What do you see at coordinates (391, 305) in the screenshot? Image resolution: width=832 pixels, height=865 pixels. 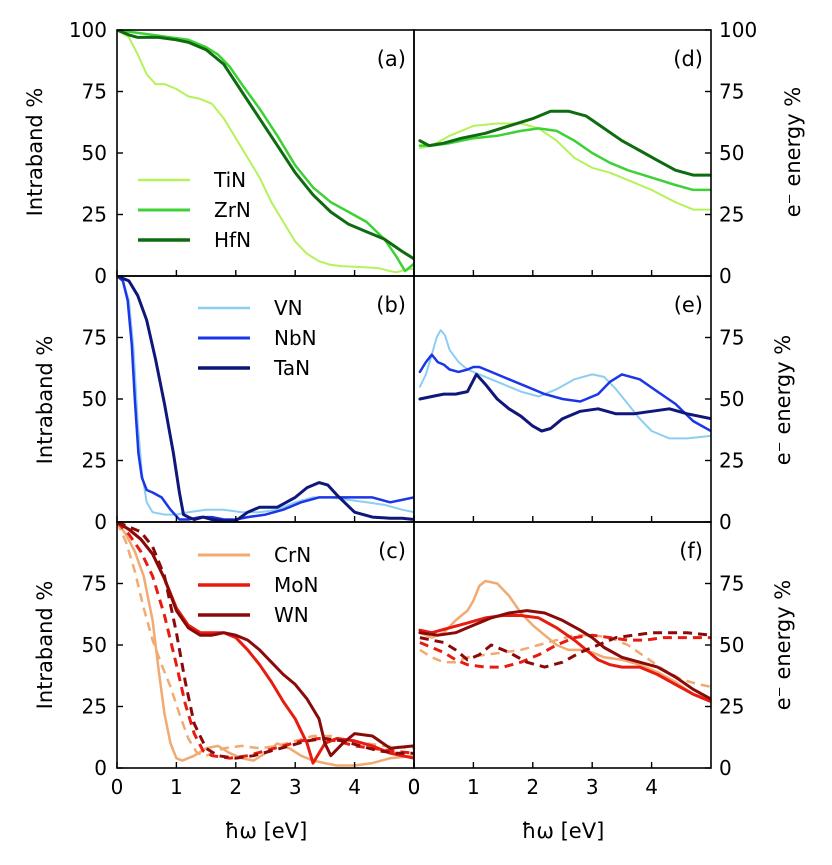 I see `panel-b-label: (b)` at bounding box center [391, 305].